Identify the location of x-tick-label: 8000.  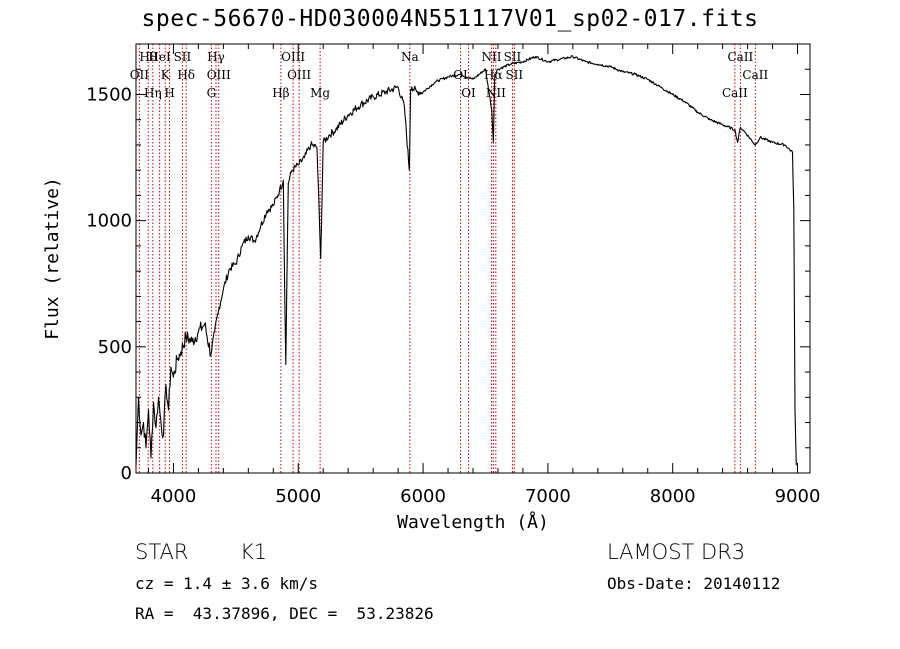
(673, 496).